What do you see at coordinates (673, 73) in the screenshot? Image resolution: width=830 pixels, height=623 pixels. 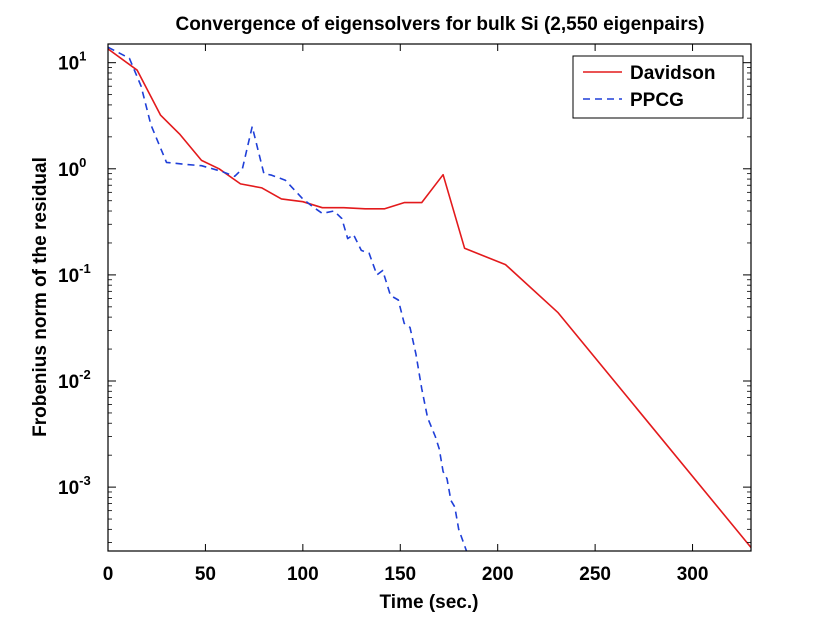 I see `legend-label-davidson: Davidson` at bounding box center [673, 73].